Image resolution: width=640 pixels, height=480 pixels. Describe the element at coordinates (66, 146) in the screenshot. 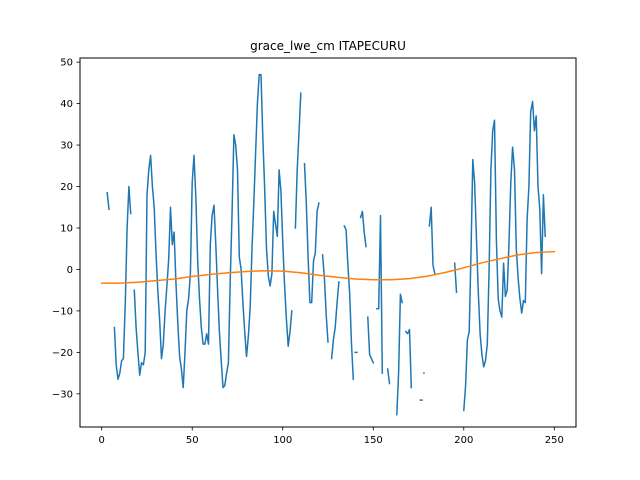

I see `y-tick-label: 30` at that location.